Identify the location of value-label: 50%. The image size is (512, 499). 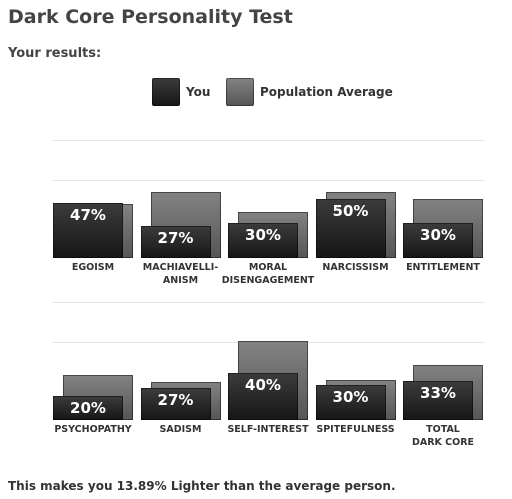
(350, 211).